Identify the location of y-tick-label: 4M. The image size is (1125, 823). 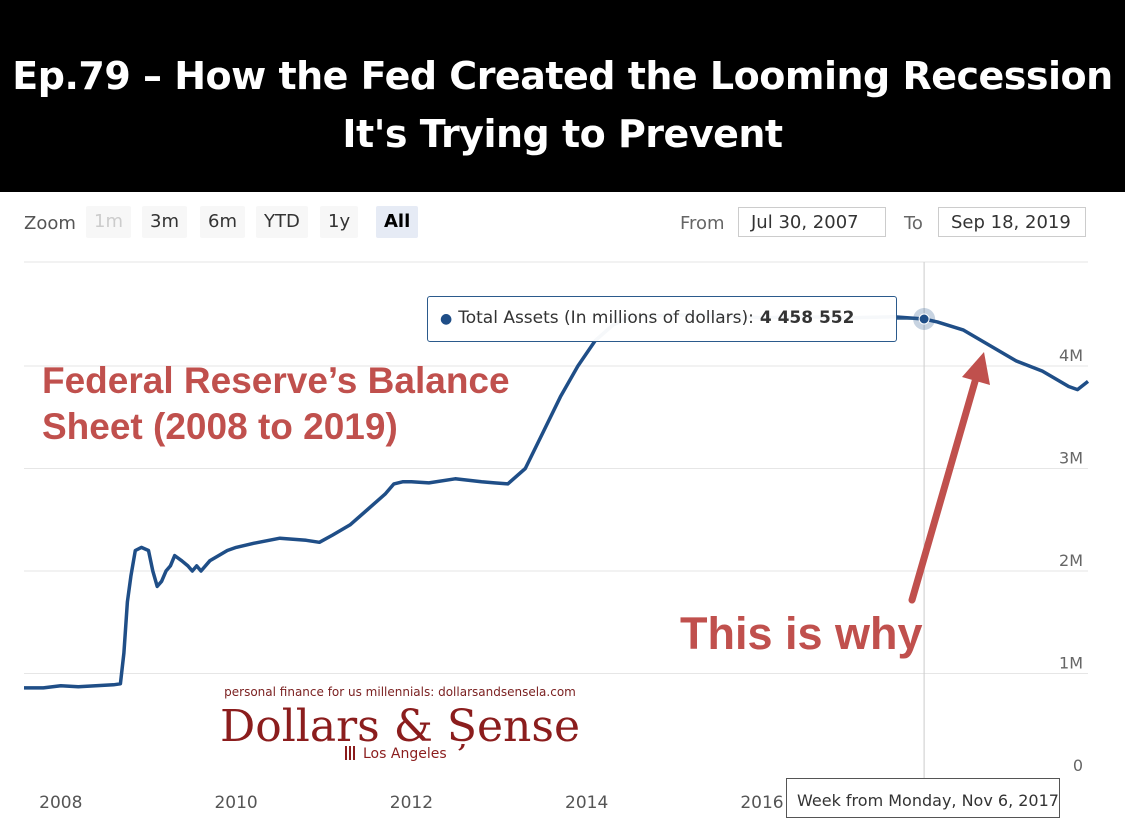
(1071, 355).